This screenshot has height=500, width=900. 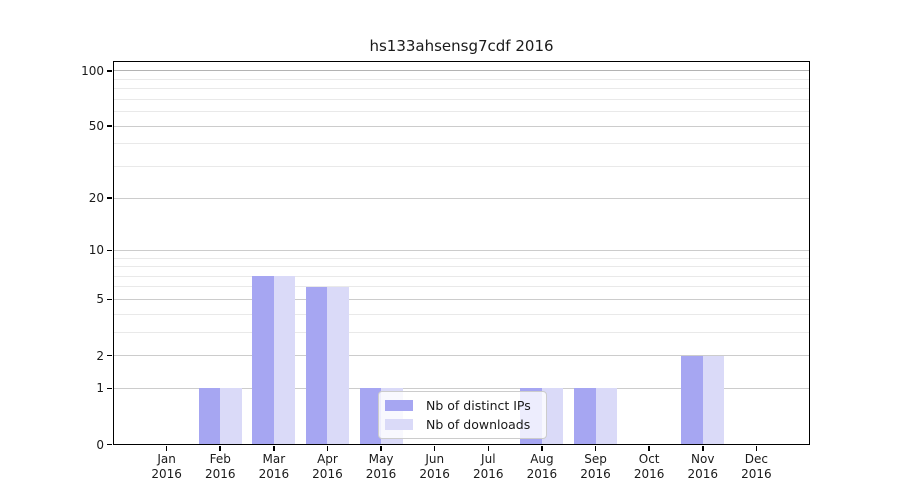 I want to click on legend-entry-downloads: Nb of downloads, so click(x=461, y=424).